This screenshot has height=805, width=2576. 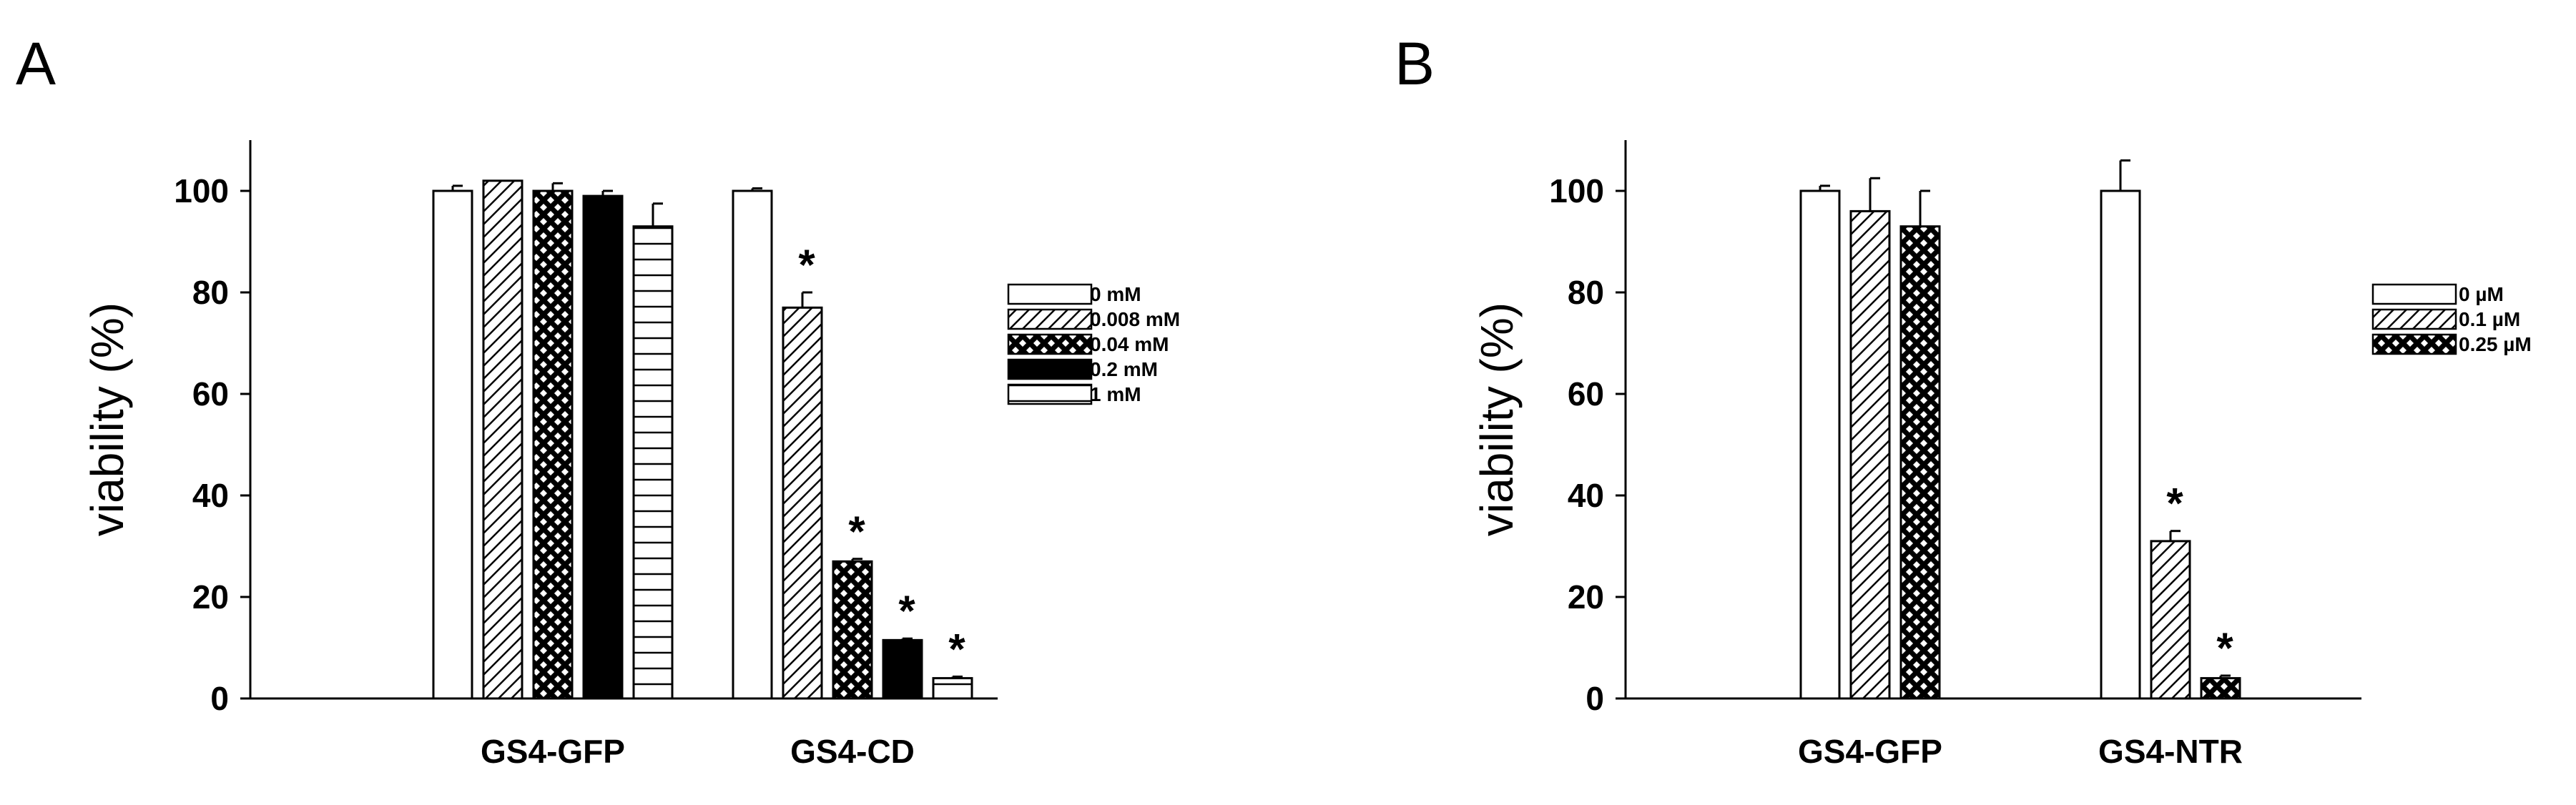 I want to click on panel-letter: B, so click(x=1415, y=63).